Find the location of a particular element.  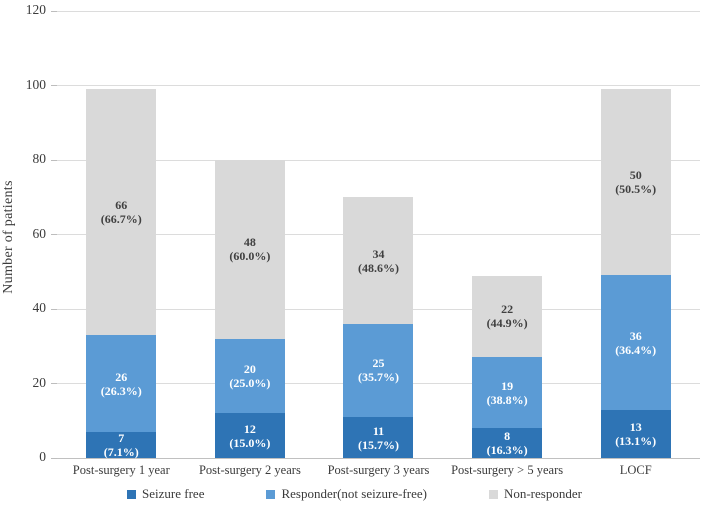

stacked-bar: 8 (16.3%) 19 (38.8%) 22 (44.9%) is located at coordinates (507, 366).